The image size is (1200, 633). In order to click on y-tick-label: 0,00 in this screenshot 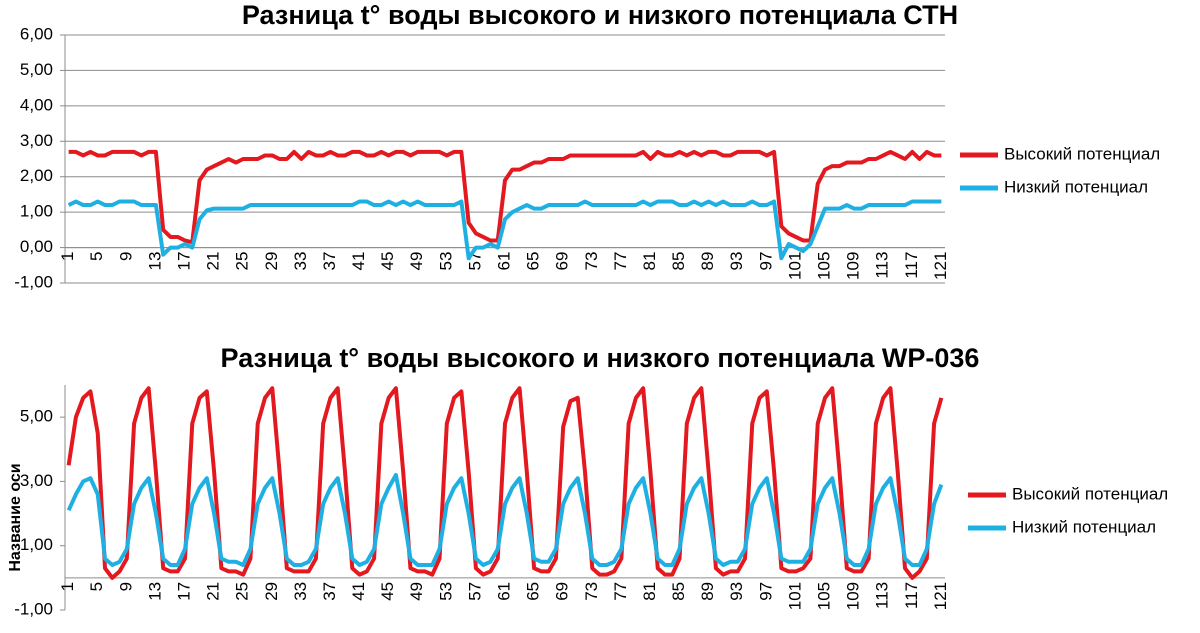, I will do `click(36, 246)`.